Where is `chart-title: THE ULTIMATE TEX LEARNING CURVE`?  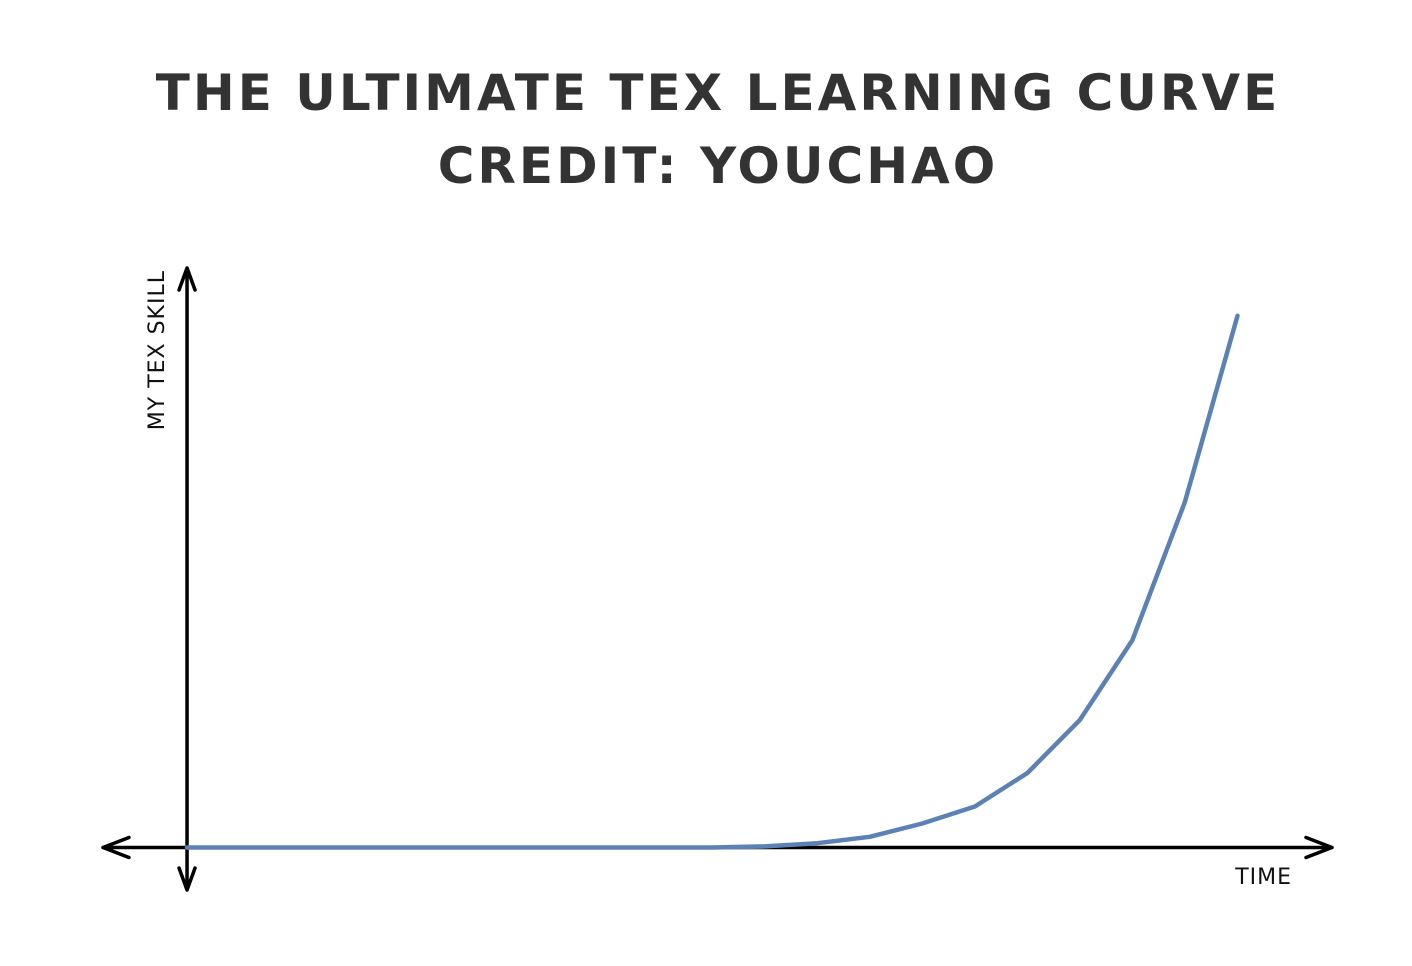
chart-title: THE ULTIMATE TEX LEARNING CURVE is located at coordinates (718, 93).